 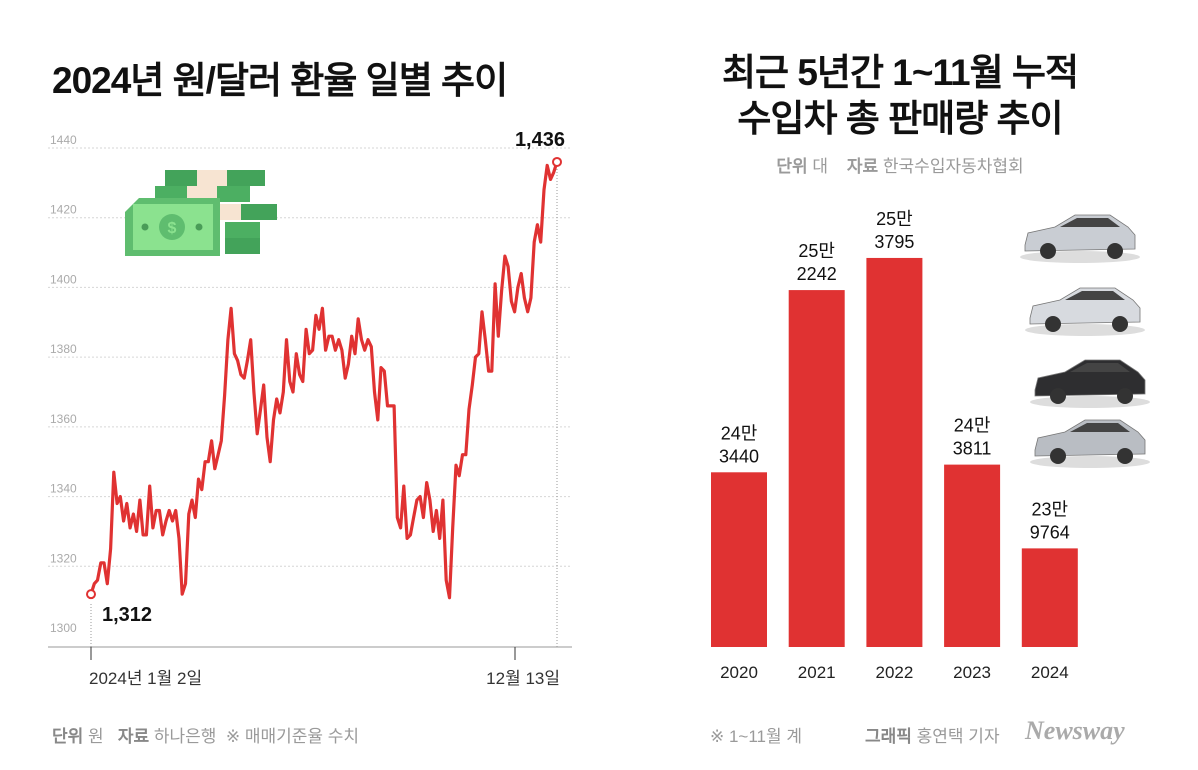 What do you see at coordinates (972, 449) in the screenshot?
I see `bar-label-rest: 3811` at bounding box center [972, 449].